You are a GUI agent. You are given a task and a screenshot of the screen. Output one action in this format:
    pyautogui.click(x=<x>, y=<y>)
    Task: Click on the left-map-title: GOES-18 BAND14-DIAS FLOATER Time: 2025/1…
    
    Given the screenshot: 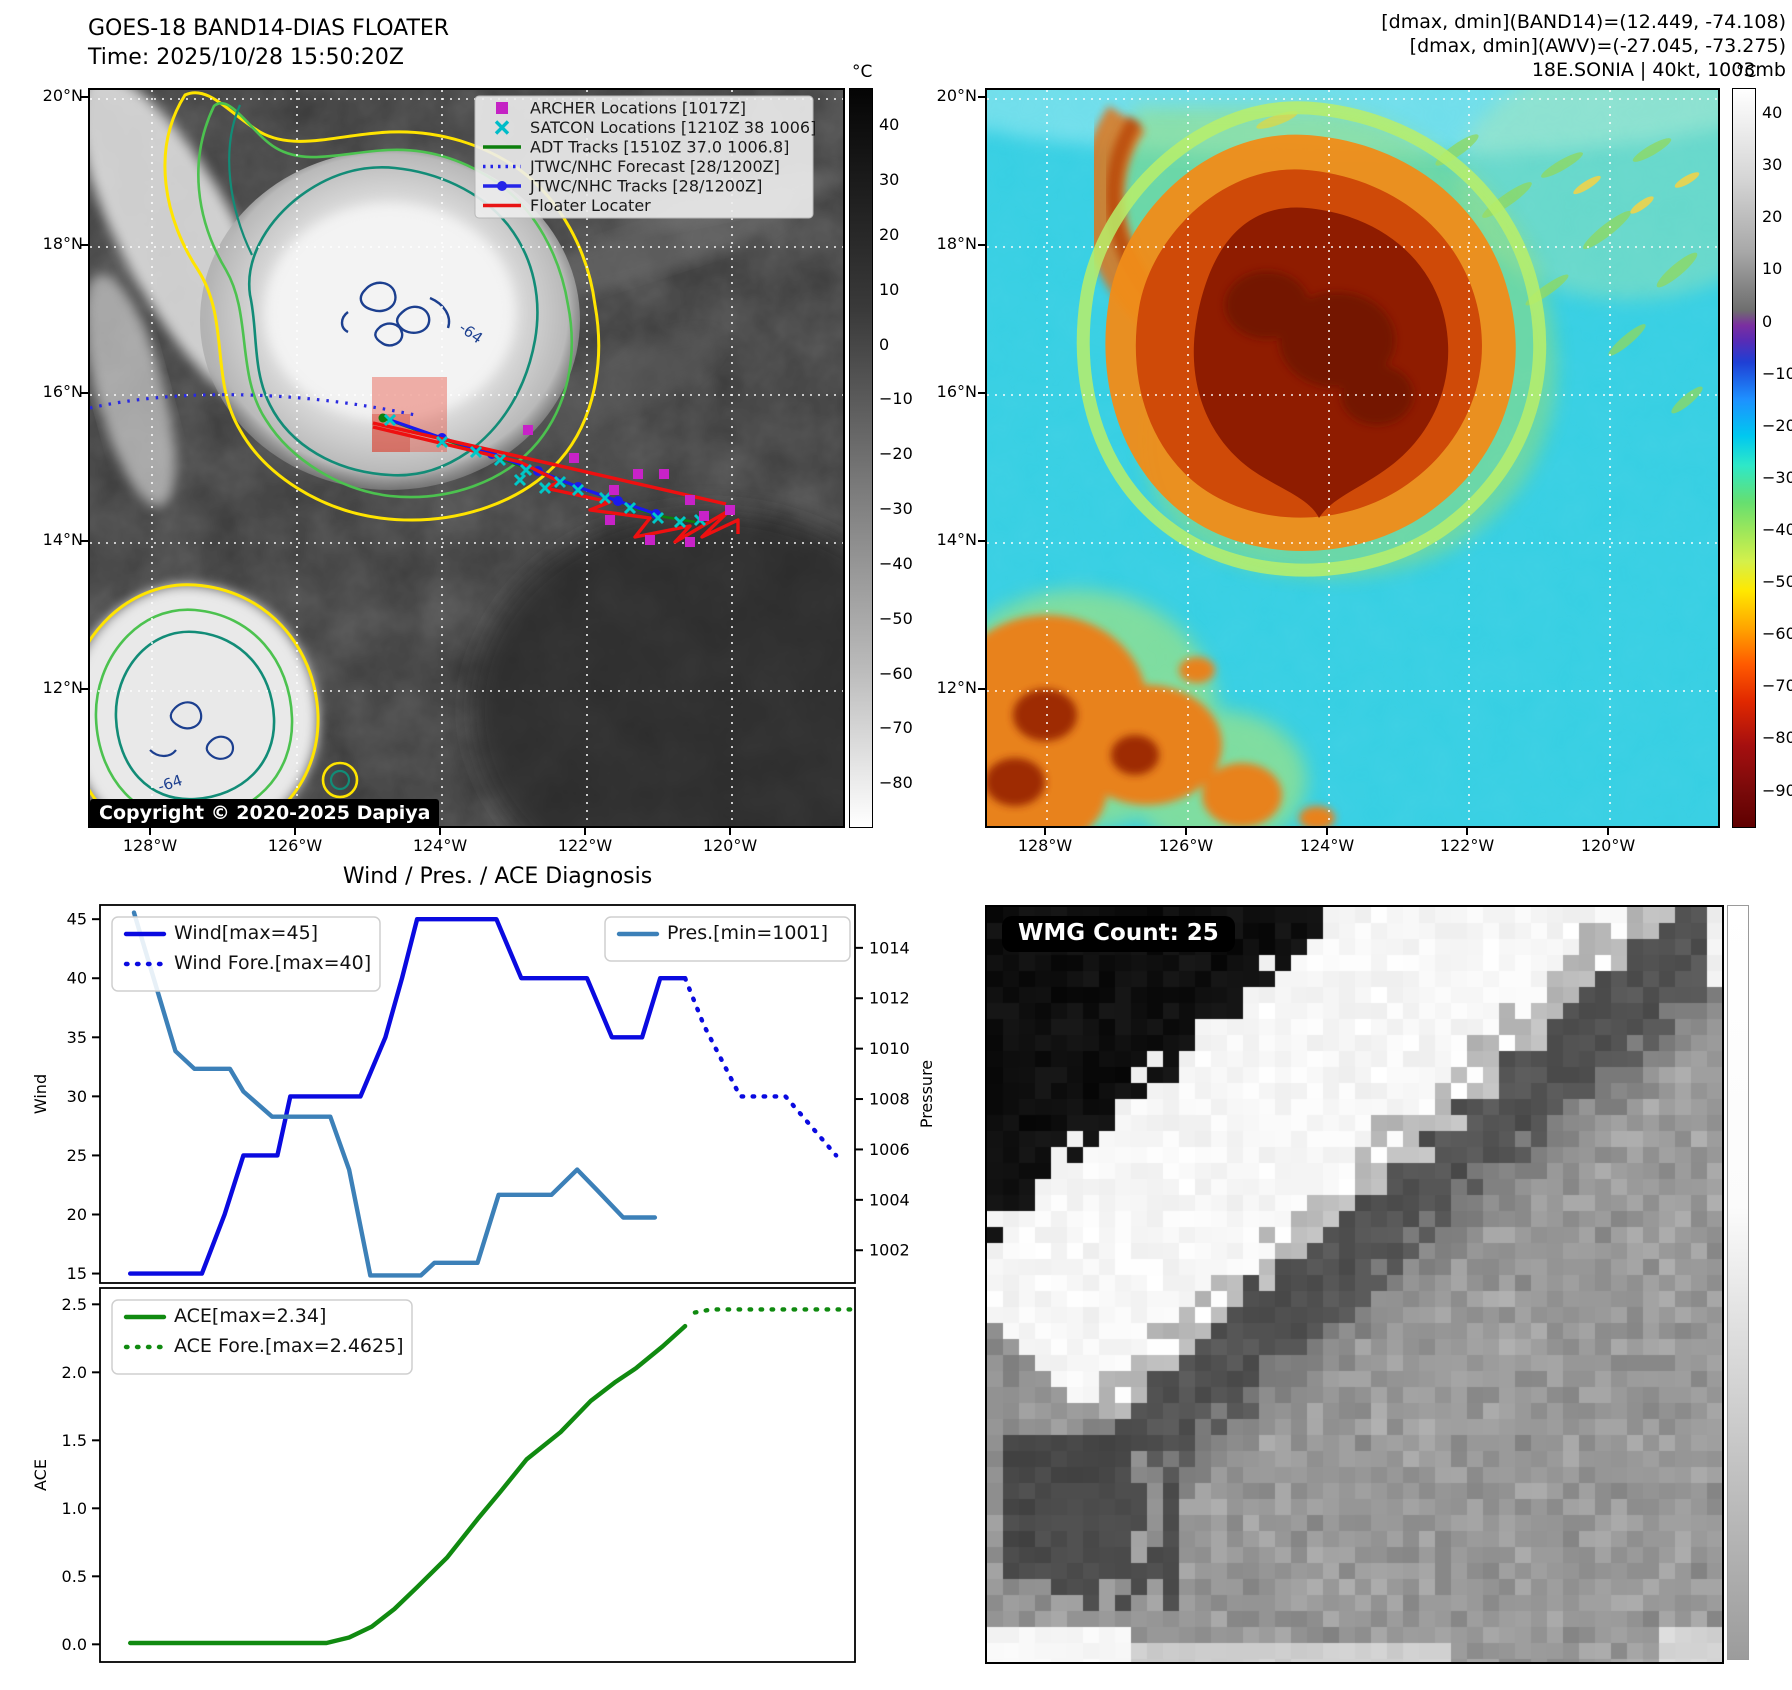 What is the action you would take?
    pyautogui.click(x=268, y=43)
    